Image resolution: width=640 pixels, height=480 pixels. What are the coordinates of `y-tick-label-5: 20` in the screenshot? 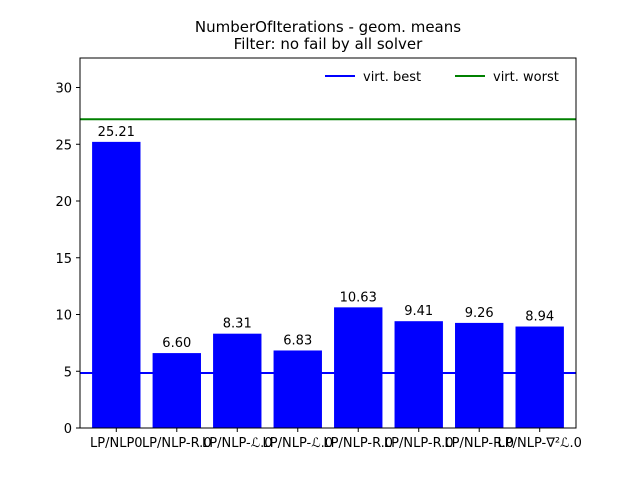 It's located at (63, 202).